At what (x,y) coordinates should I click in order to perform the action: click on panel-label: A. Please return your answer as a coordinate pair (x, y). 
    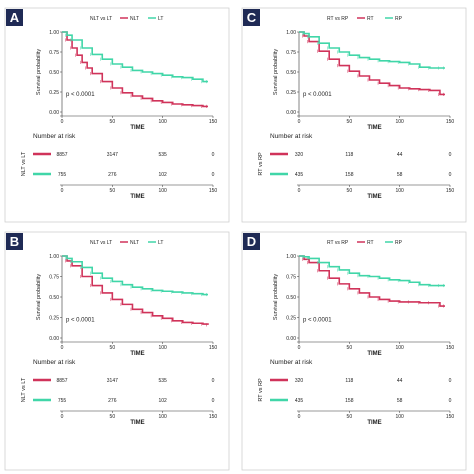
    Looking at the image, I should click on (15, 17).